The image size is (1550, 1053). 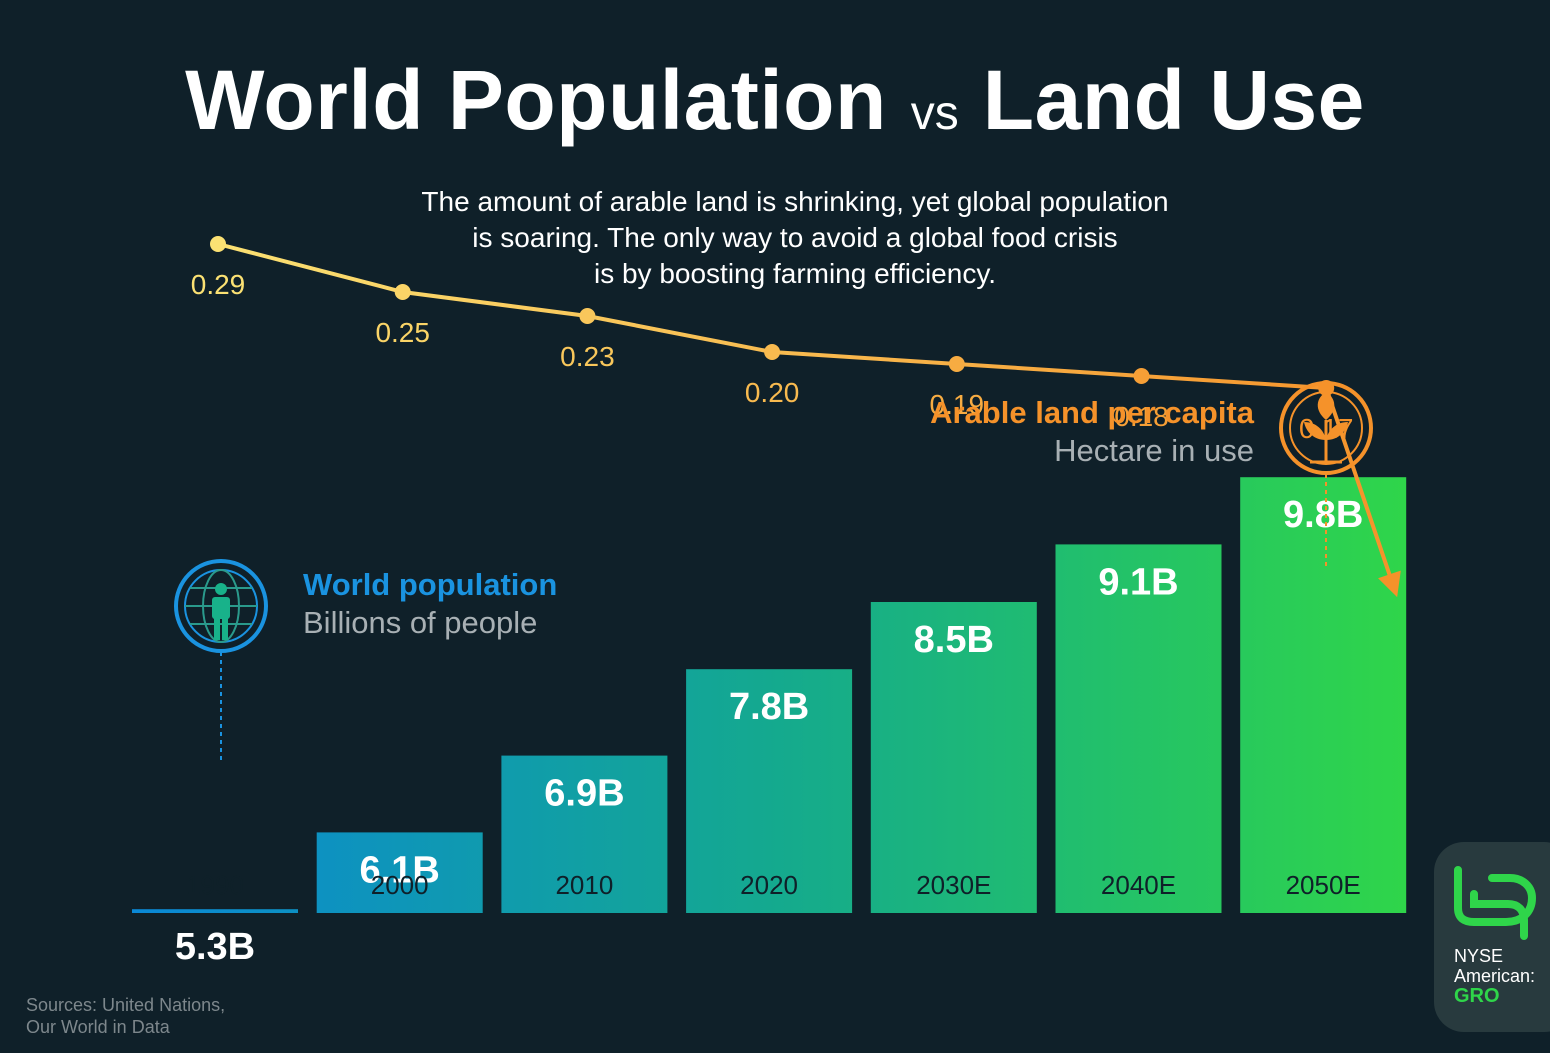 What do you see at coordinates (584, 834) in the screenshot?
I see `bar-2010` at bounding box center [584, 834].